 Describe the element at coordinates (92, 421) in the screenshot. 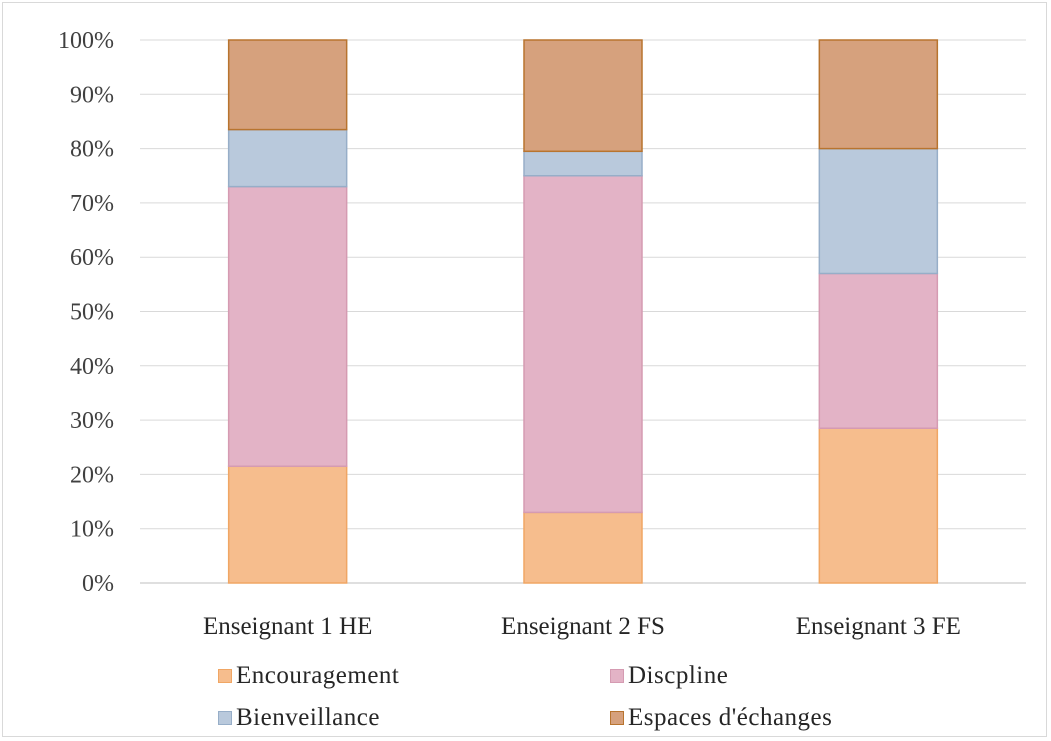

I see `y-tick-label: 30%` at that location.